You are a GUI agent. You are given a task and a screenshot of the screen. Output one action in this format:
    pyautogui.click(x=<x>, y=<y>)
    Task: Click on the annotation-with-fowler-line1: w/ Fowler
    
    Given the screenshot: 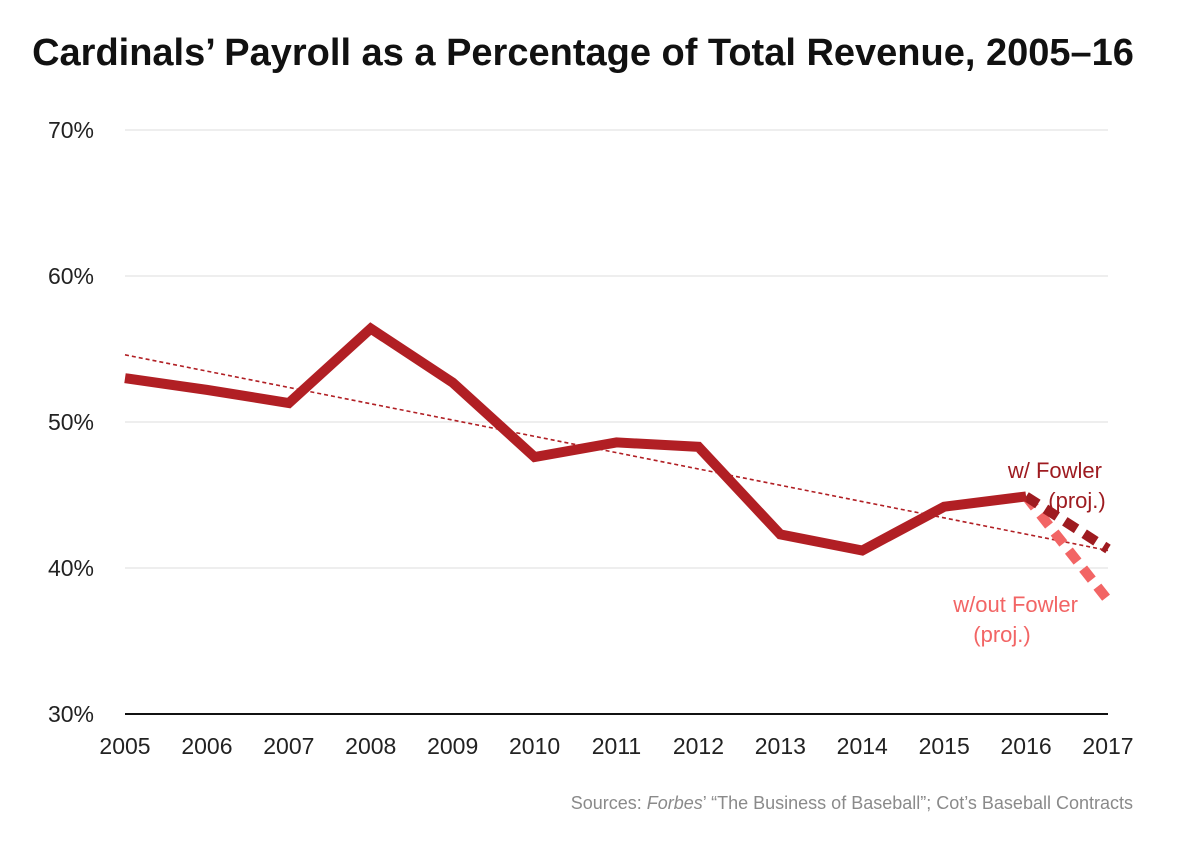 What is the action you would take?
    pyautogui.click(x=1054, y=470)
    